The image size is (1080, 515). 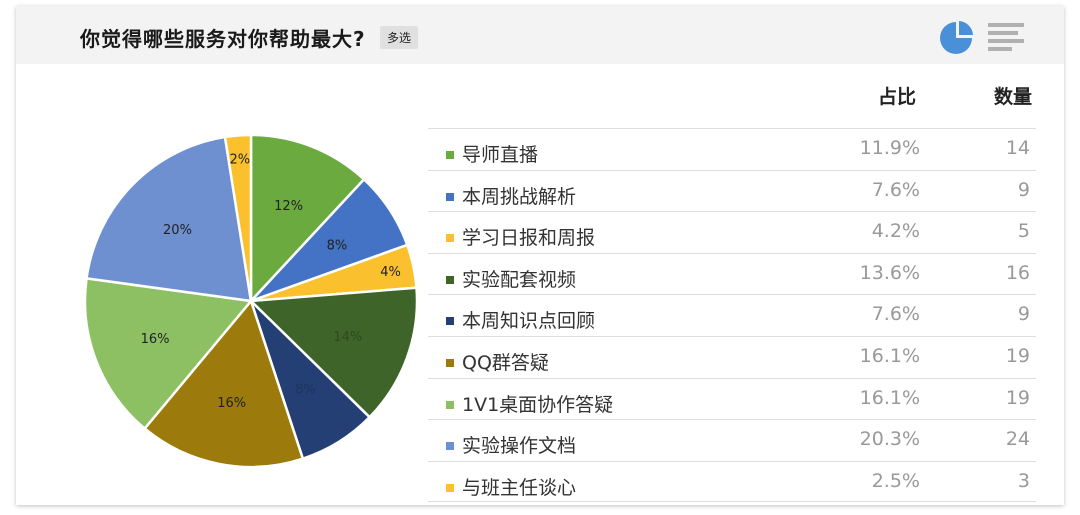 What do you see at coordinates (732, 190) in the screenshot?
I see `table-row: 本周挑战解析 7.6% 9` at bounding box center [732, 190].